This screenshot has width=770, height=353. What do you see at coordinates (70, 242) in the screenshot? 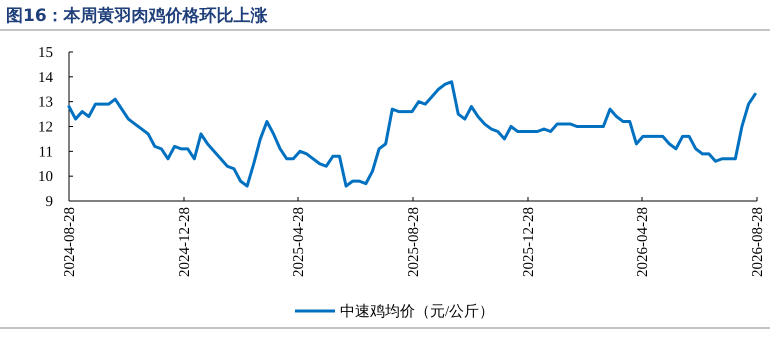
I see `x-tick-label: 2024-08-28` at bounding box center [70, 242].